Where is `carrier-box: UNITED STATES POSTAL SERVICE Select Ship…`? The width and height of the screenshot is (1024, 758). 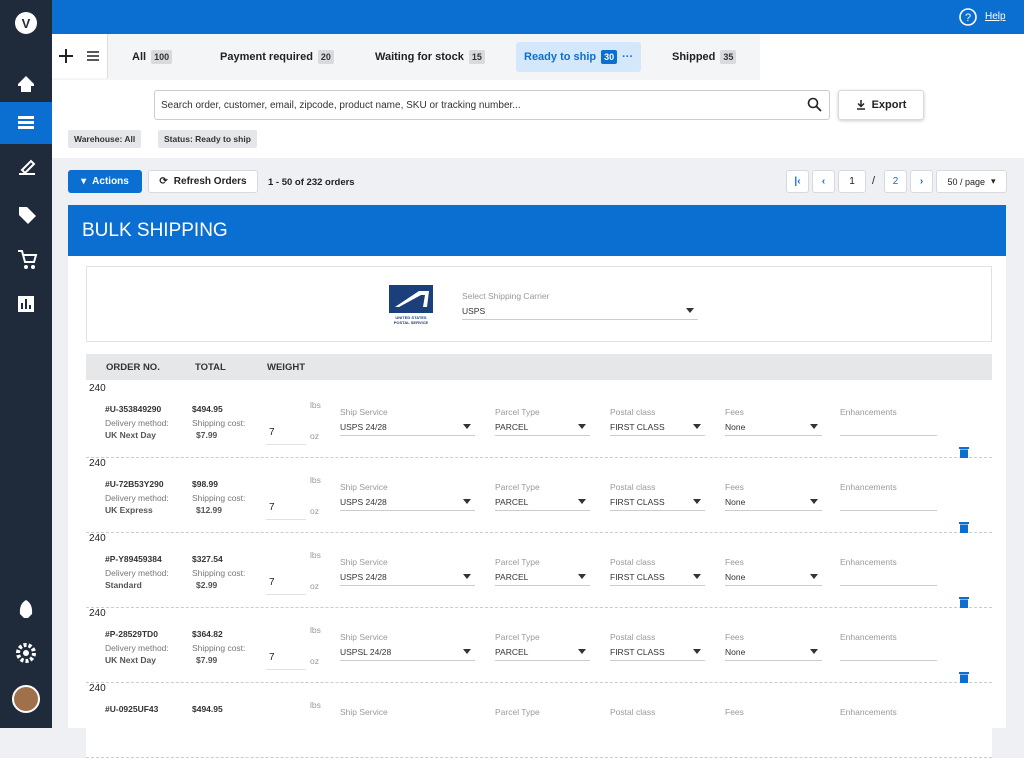
carrier-box: UNITED STATES POSTAL SERVICE Select Ship… is located at coordinates (539, 304).